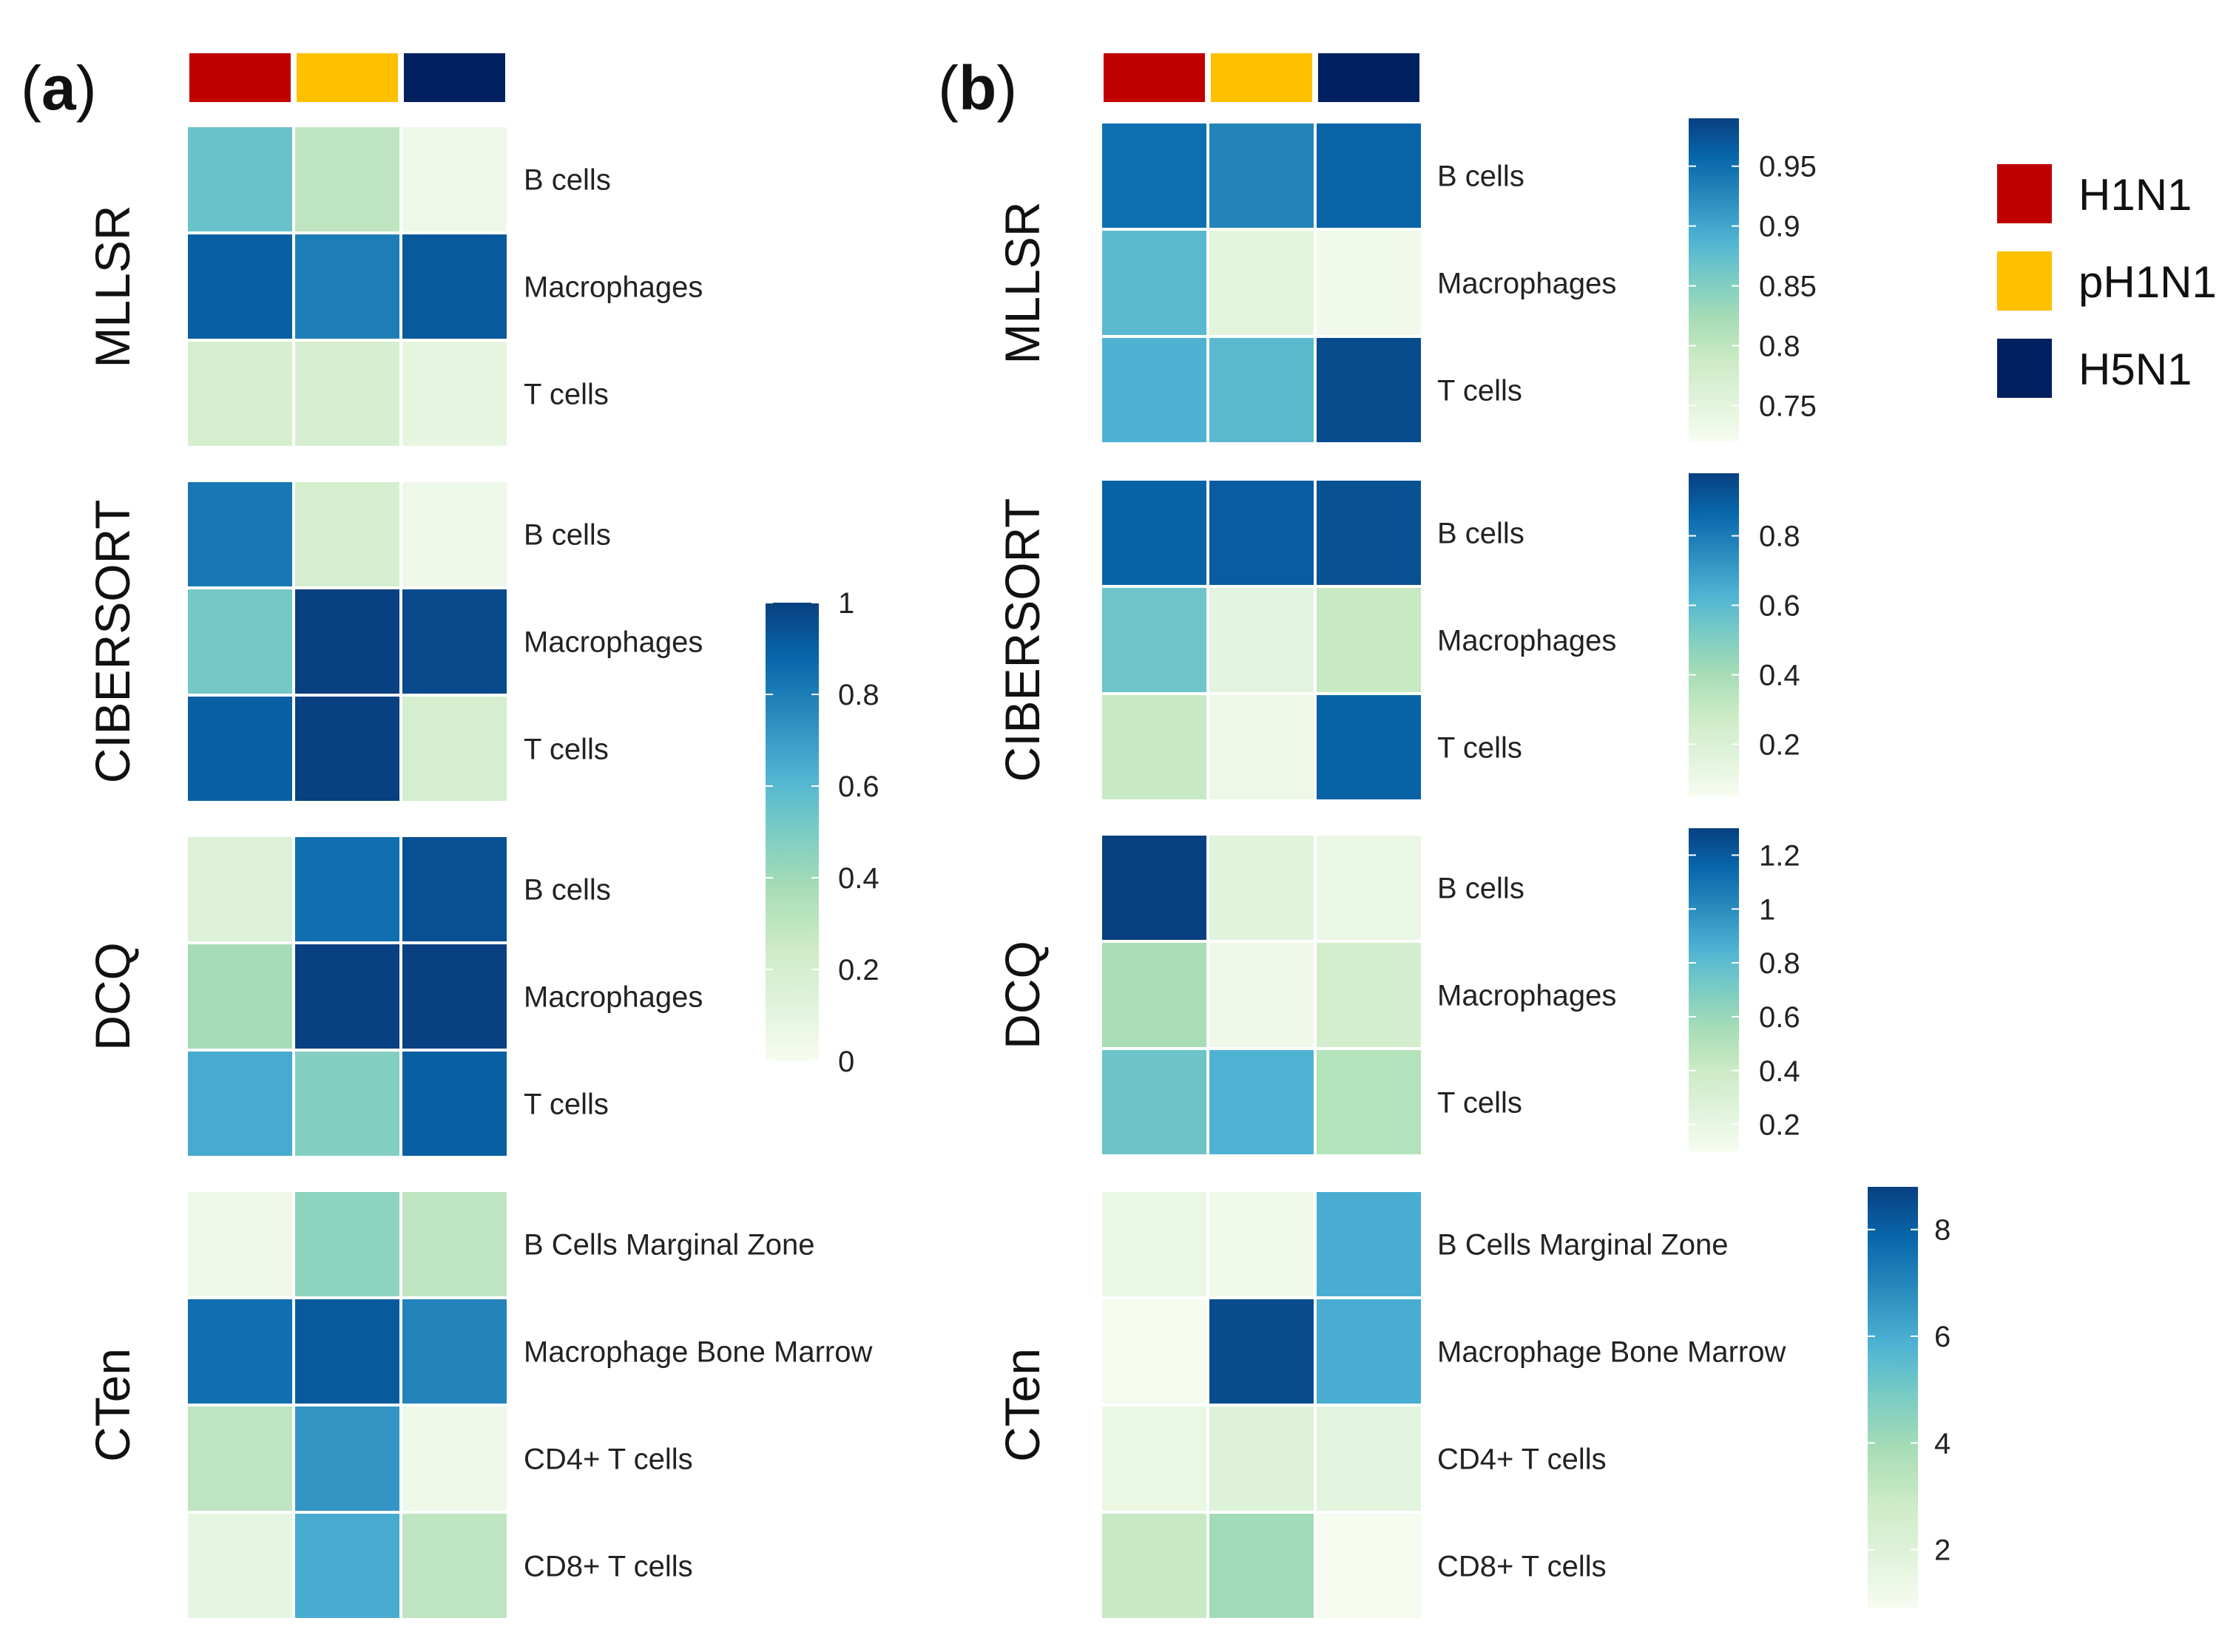 This screenshot has width=2239, height=1652. Describe the element at coordinates (2024, 193) in the screenshot. I see `legend-swatch-h1n1` at that location.